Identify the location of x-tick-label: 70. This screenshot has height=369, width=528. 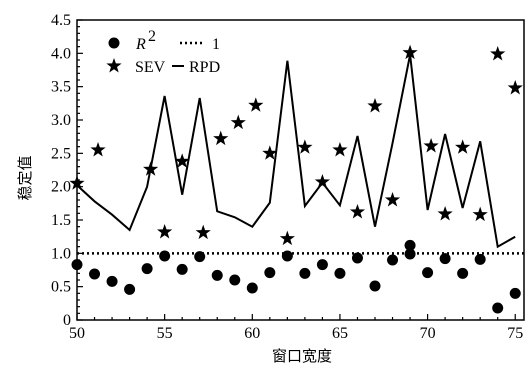
(428, 333).